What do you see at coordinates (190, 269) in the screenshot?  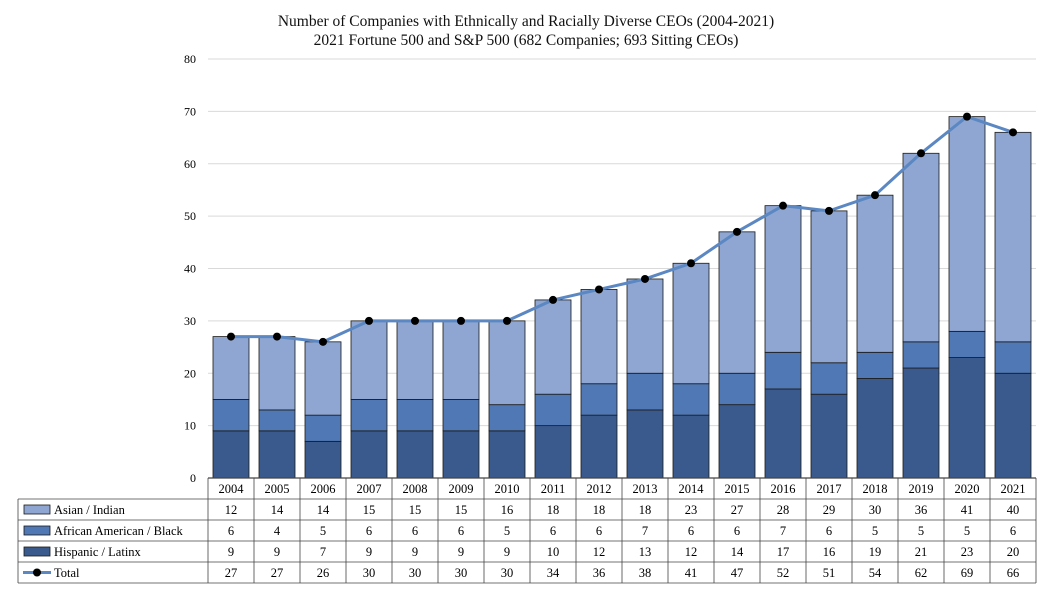 I see `y-tick-label: 40` at bounding box center [190, 269].